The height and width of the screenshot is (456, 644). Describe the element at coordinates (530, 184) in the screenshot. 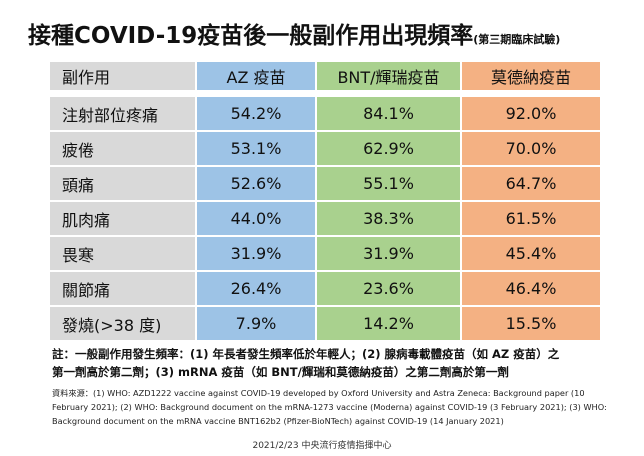

I see `value-cell: 64.7%` at that location.